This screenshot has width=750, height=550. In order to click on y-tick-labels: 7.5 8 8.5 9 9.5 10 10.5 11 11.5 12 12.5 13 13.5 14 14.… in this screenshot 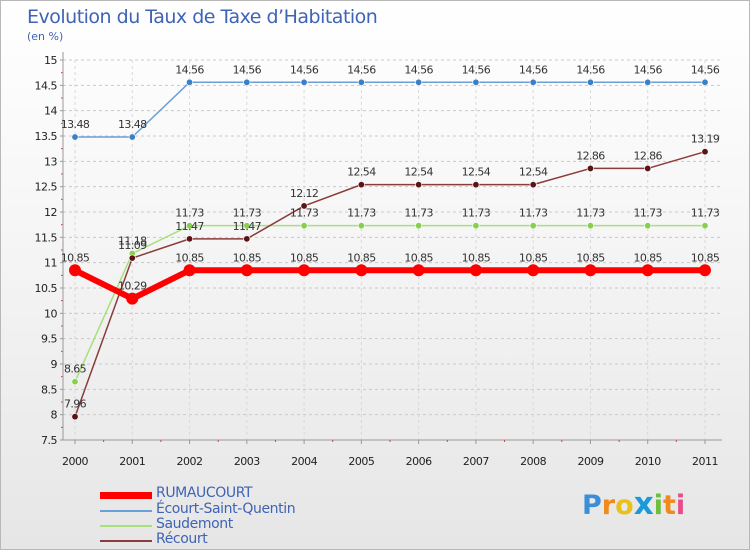, I will do `click(47, 250)`.